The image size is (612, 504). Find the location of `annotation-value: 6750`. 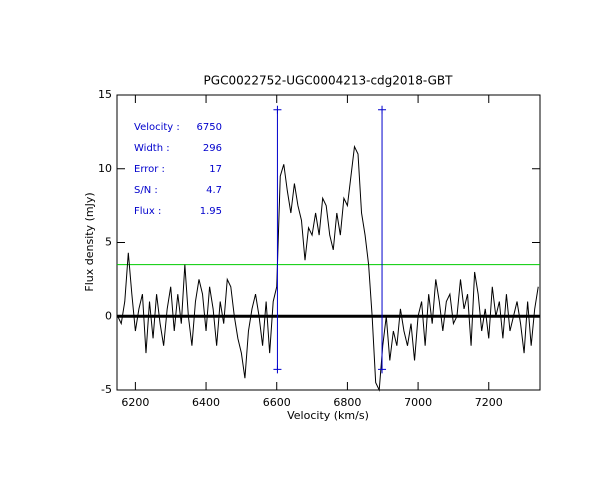

annotation-value: 6750 is located at coordinates (209, 127).